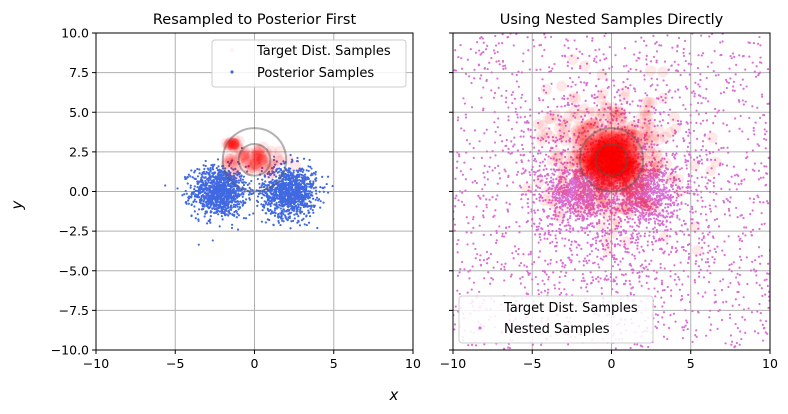 Image resolution: width=788 pixels, height=414 pixels. Describe the element at coordinates (74, 310) in the screenshot. I see `y-tick-label: −7.5` at that location.